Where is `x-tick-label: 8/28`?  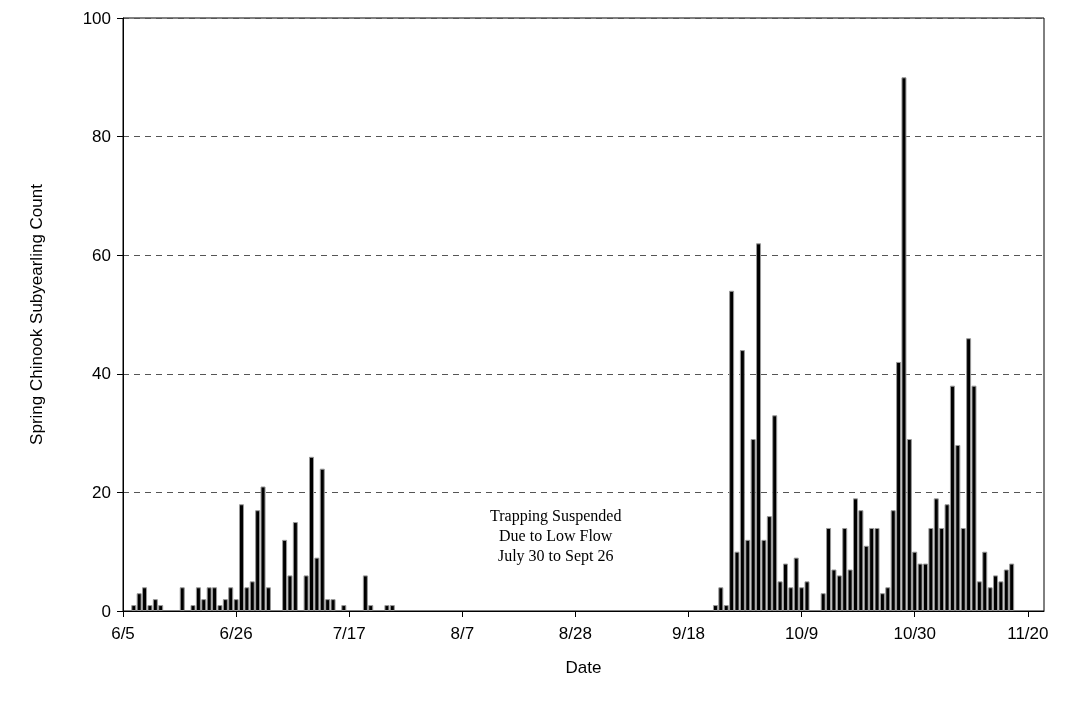 x-tick-label: 8/28 is located at coordinates (575, 633).